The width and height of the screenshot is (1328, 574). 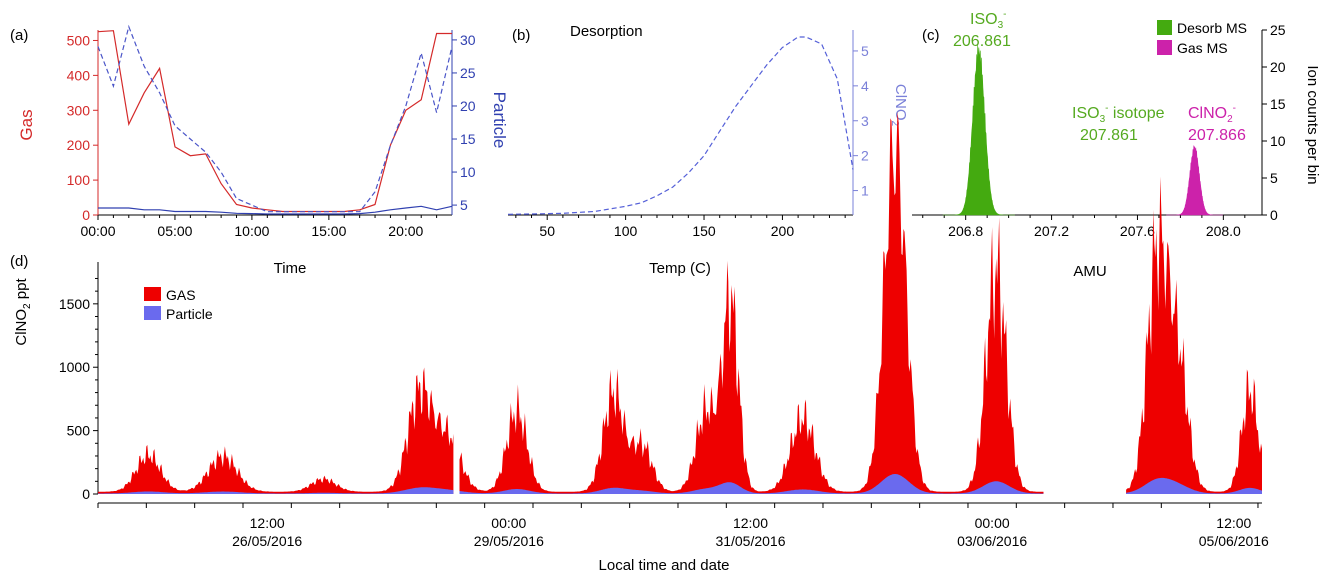 I want to click on panel-a-left-tick-label: 300, so click(x=79, y=110).